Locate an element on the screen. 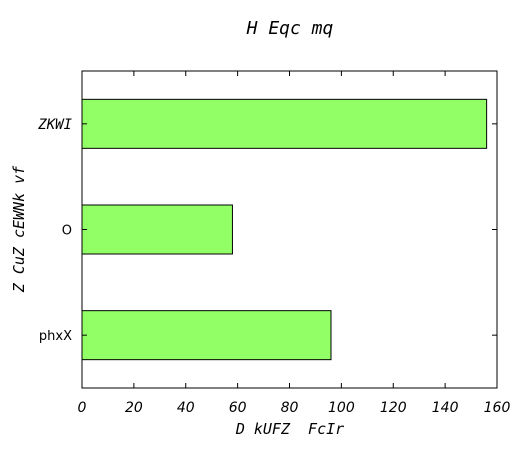 This screenshot has width=525, height=450. x-tick-label-20: 20 is located at coordinates (134, 408).